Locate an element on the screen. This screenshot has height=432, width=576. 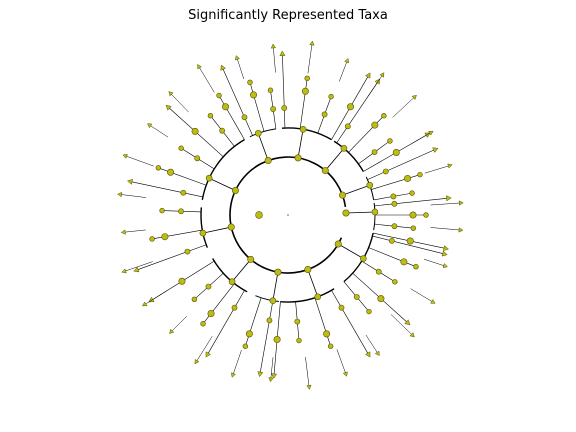
clade-arc is located at coordinates (267, 299).